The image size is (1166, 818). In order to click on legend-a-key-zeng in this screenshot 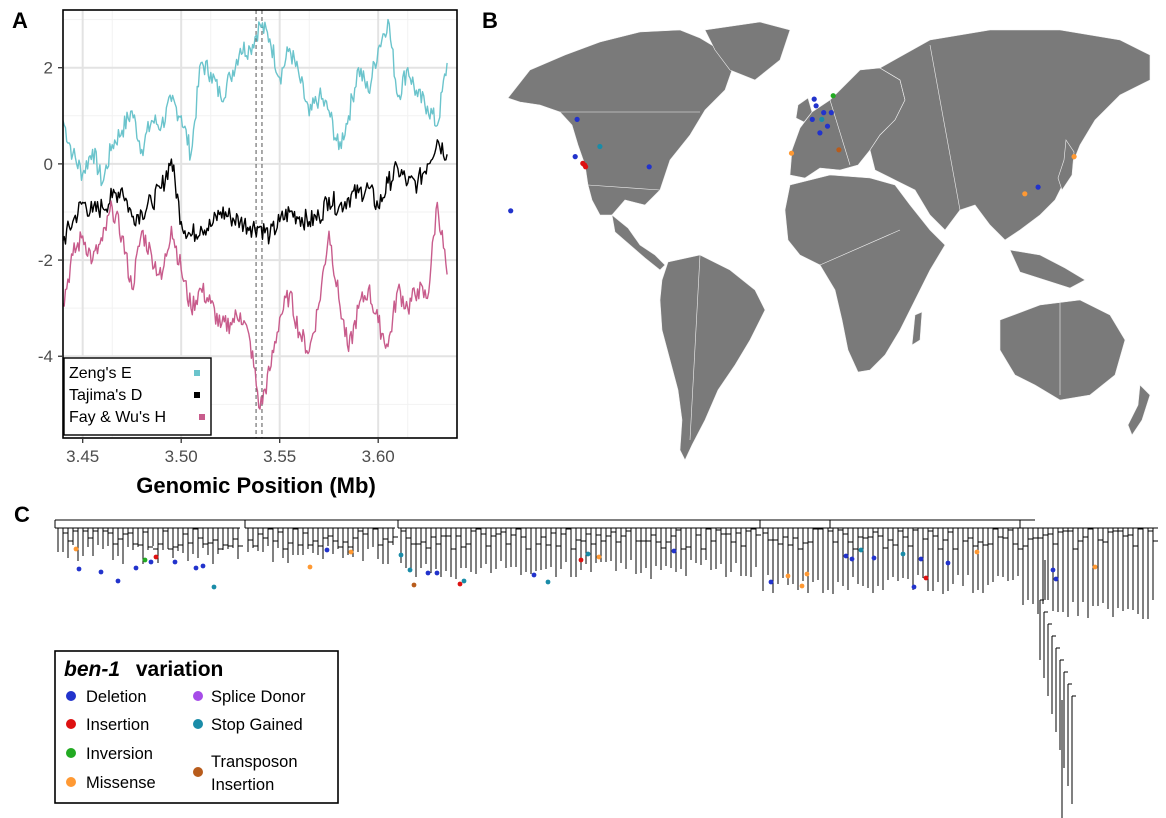, I will do `click(197, 373)`.